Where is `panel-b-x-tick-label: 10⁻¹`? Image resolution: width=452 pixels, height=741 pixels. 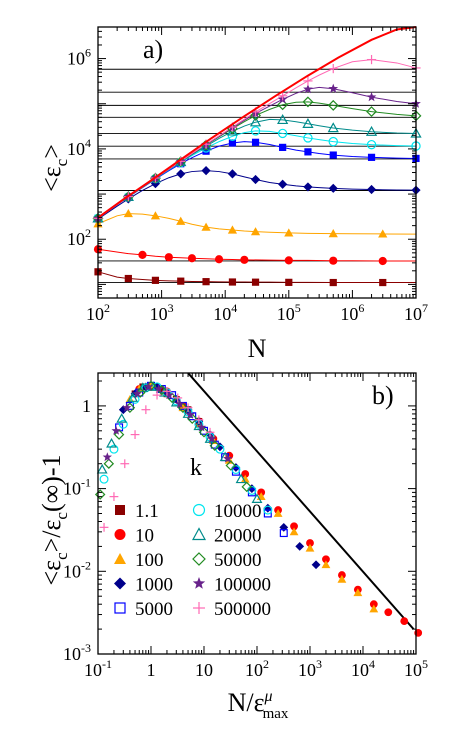 panel-b-x-tick-label: 10⁻¹ is located at coordinates (98, 668).